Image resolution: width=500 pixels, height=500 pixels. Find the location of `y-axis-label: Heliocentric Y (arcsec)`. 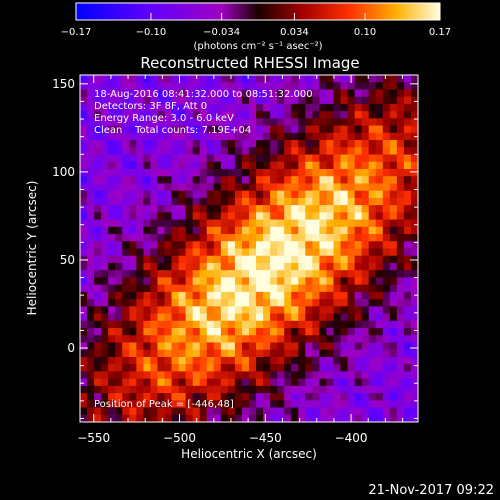

y-axis-label: Heliocentric Y (arcsec) is located at coordinates (32, 248).